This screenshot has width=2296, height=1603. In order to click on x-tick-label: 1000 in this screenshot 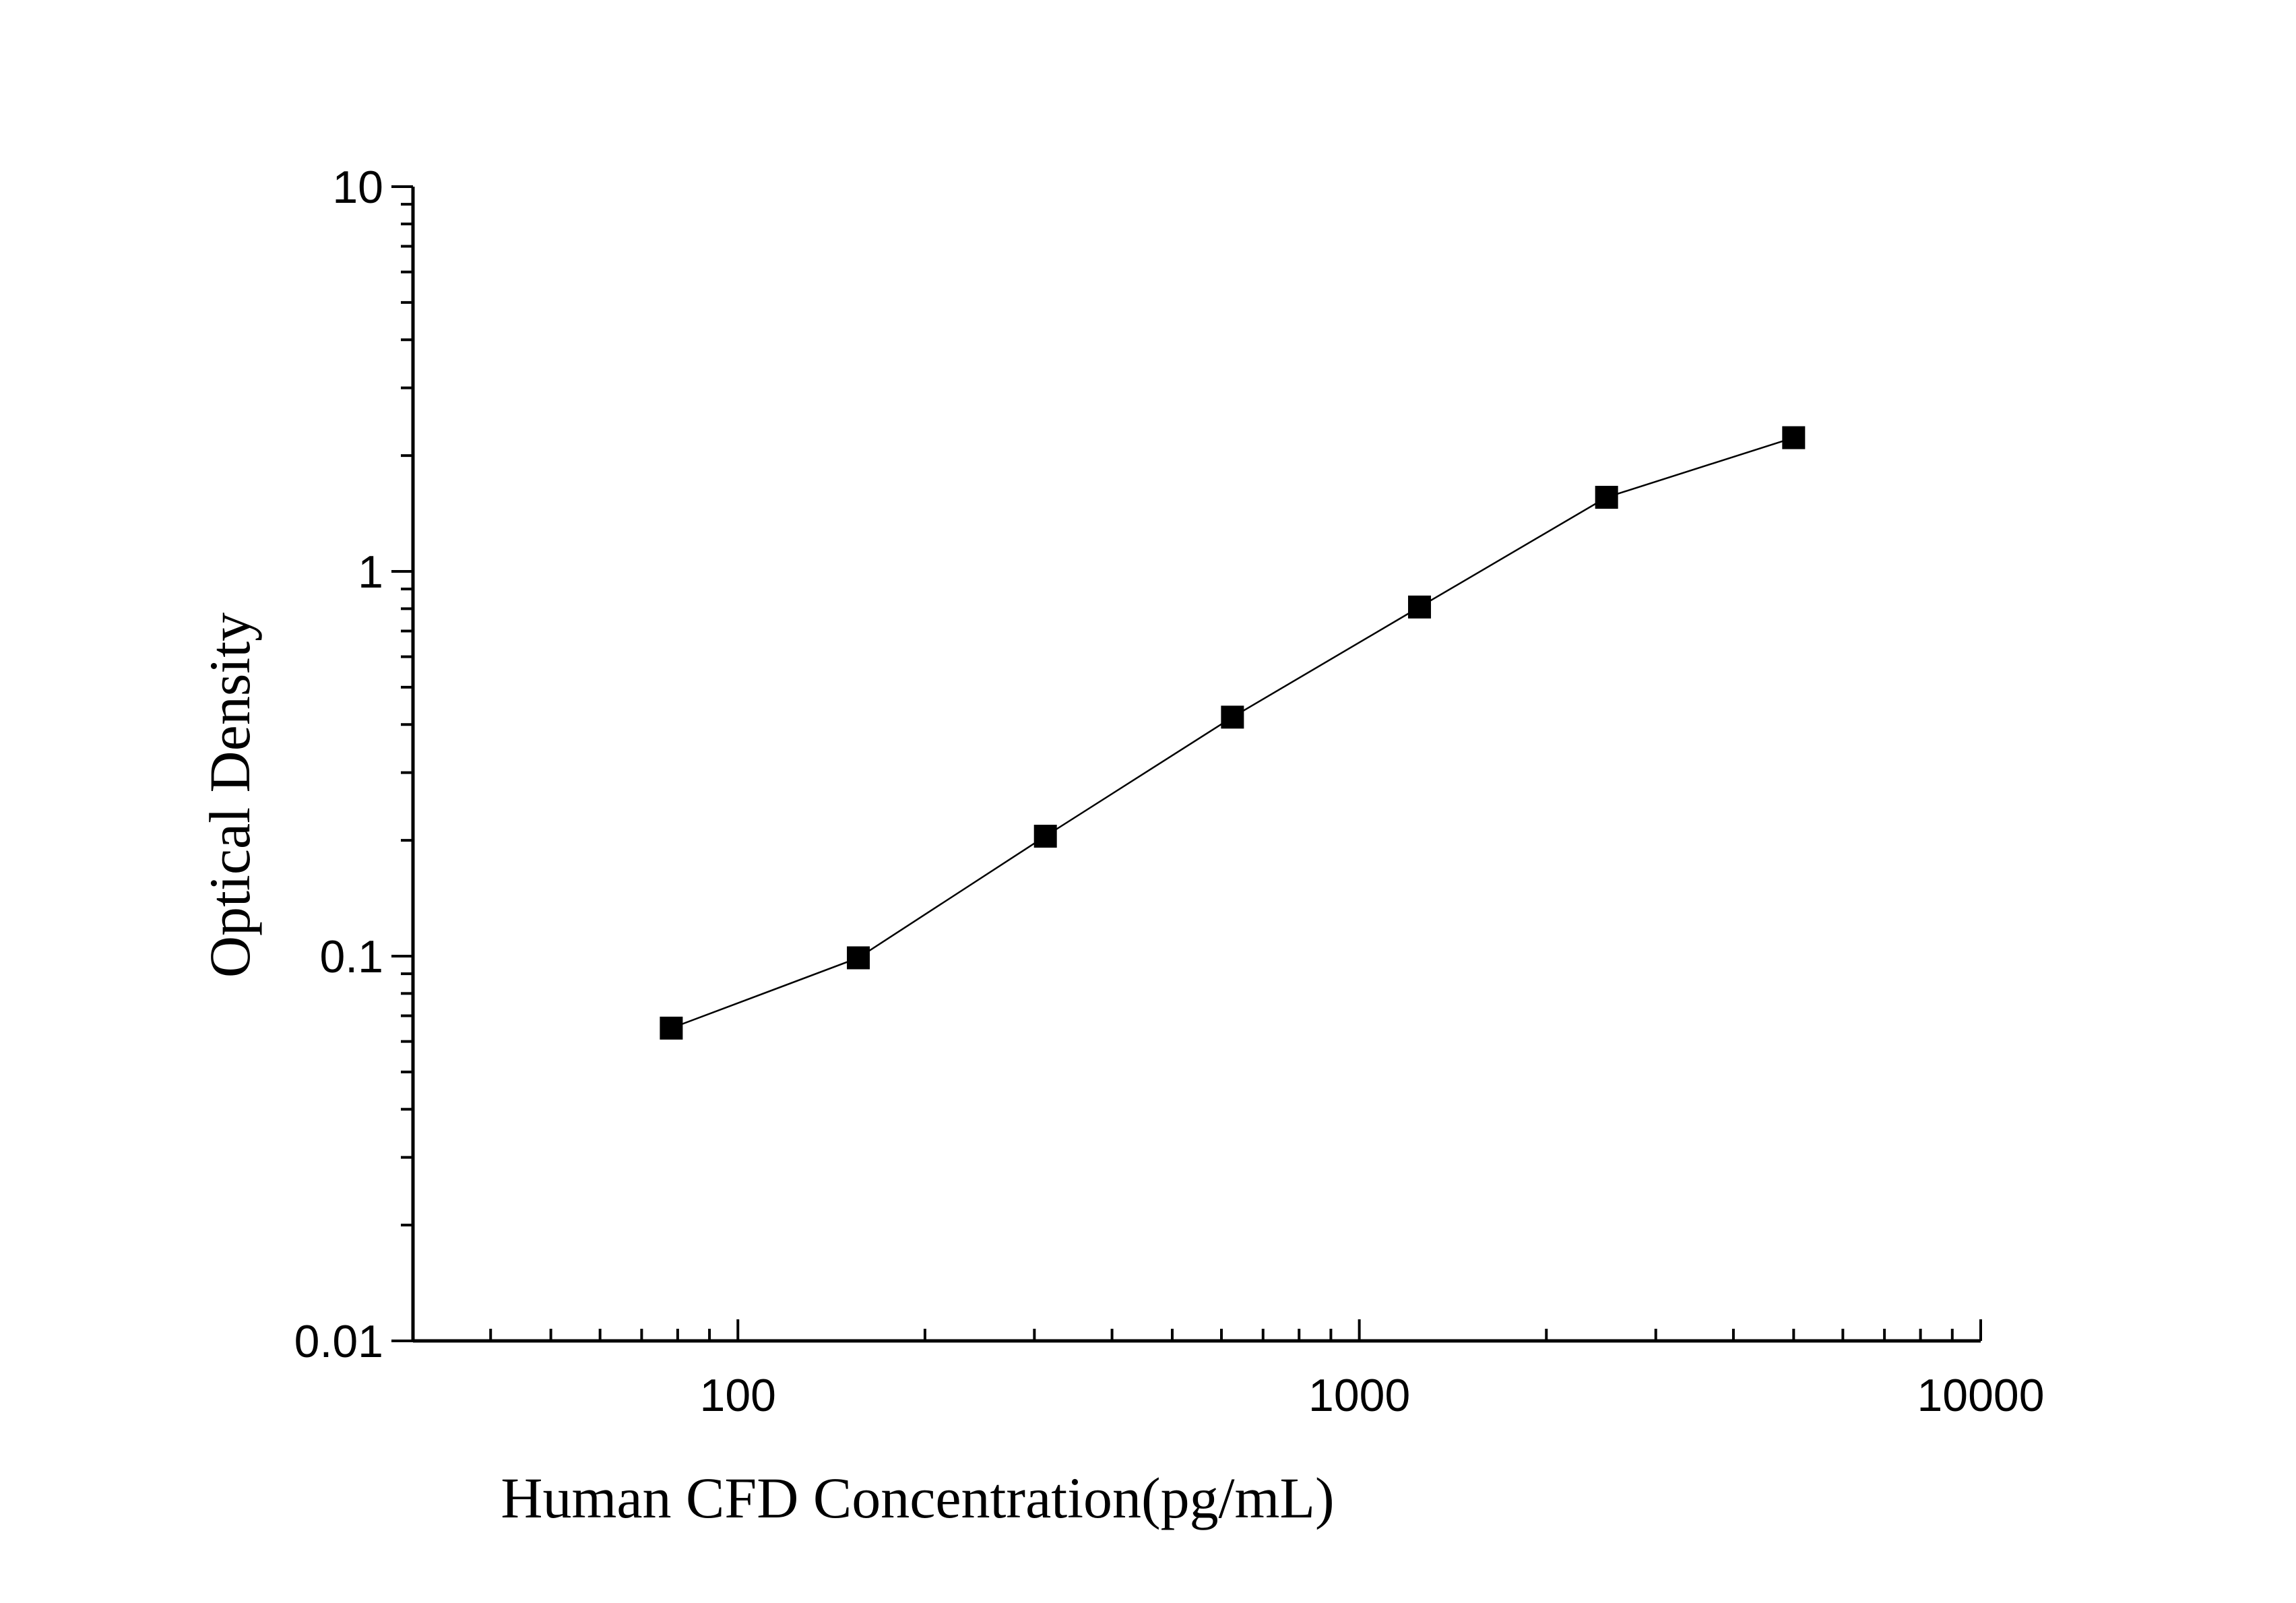, I will do `click(1359, 1395)`.